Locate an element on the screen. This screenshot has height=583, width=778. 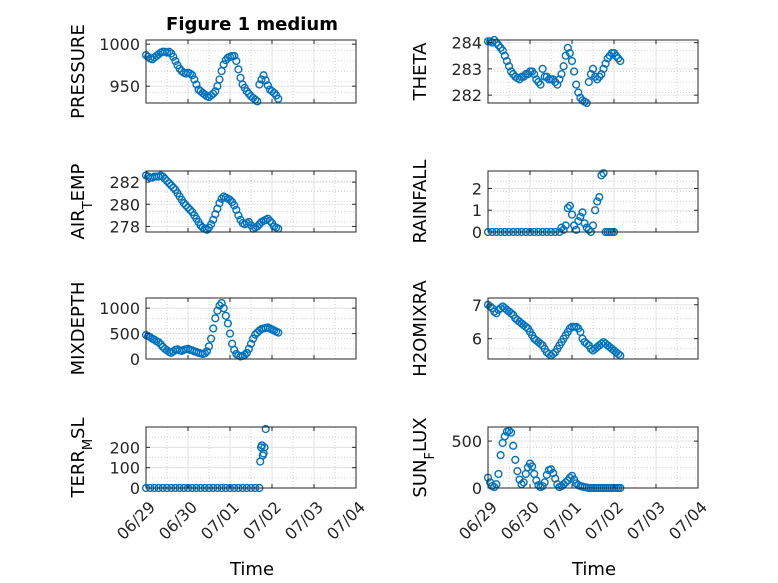
y-tick-label: 100 is located at coordinates (124, 468).